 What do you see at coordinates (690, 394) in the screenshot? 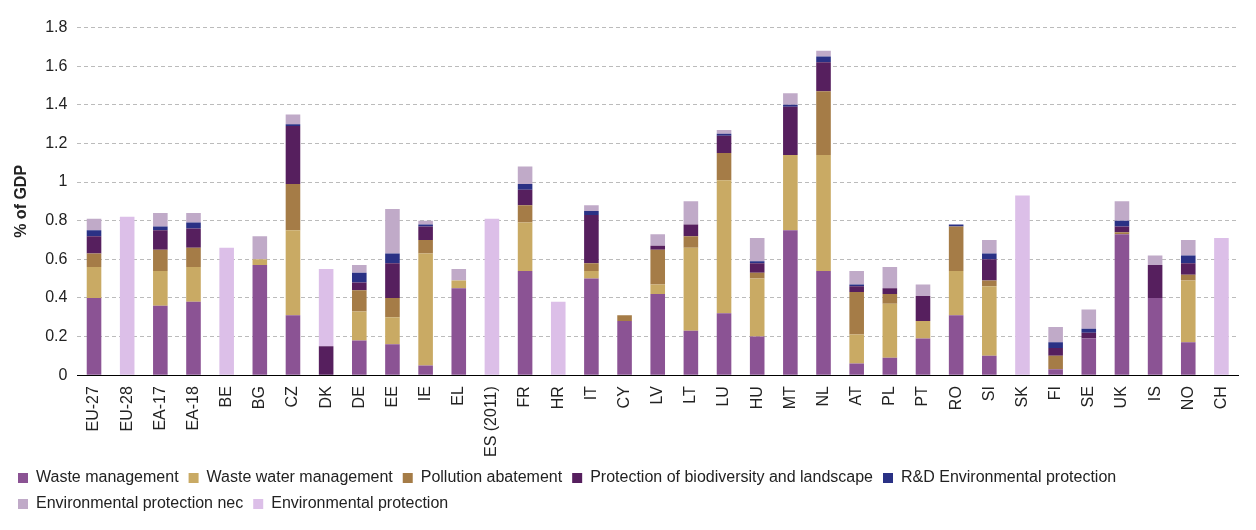
I see `x-tick-label: LT` at bounding box center [690, 394].